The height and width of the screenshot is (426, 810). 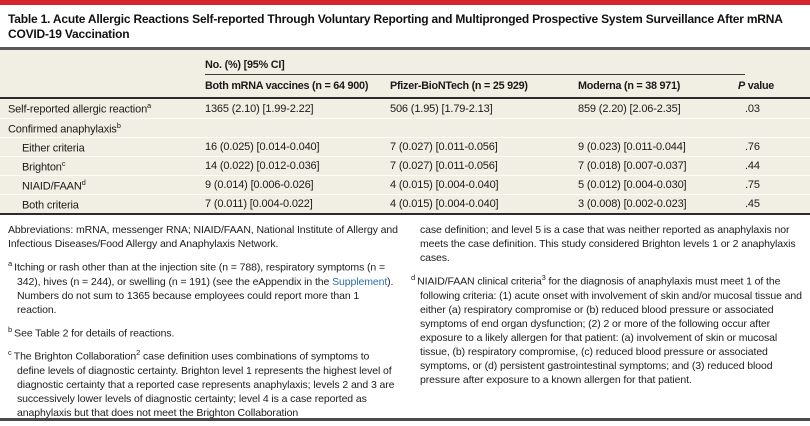 What do you see at coordinates (10, 263) in the screenshot?
I see `footnote-a-marker: a` at bounding box center [10, 263].